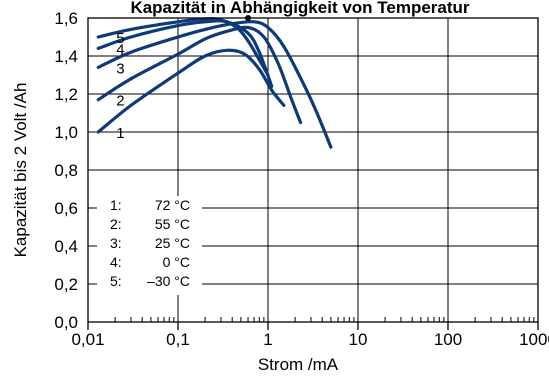 Image resolution: width=549 pixels, height=376 pixels. I want to click on y-tick-label: 1,6, so click(66, 18).